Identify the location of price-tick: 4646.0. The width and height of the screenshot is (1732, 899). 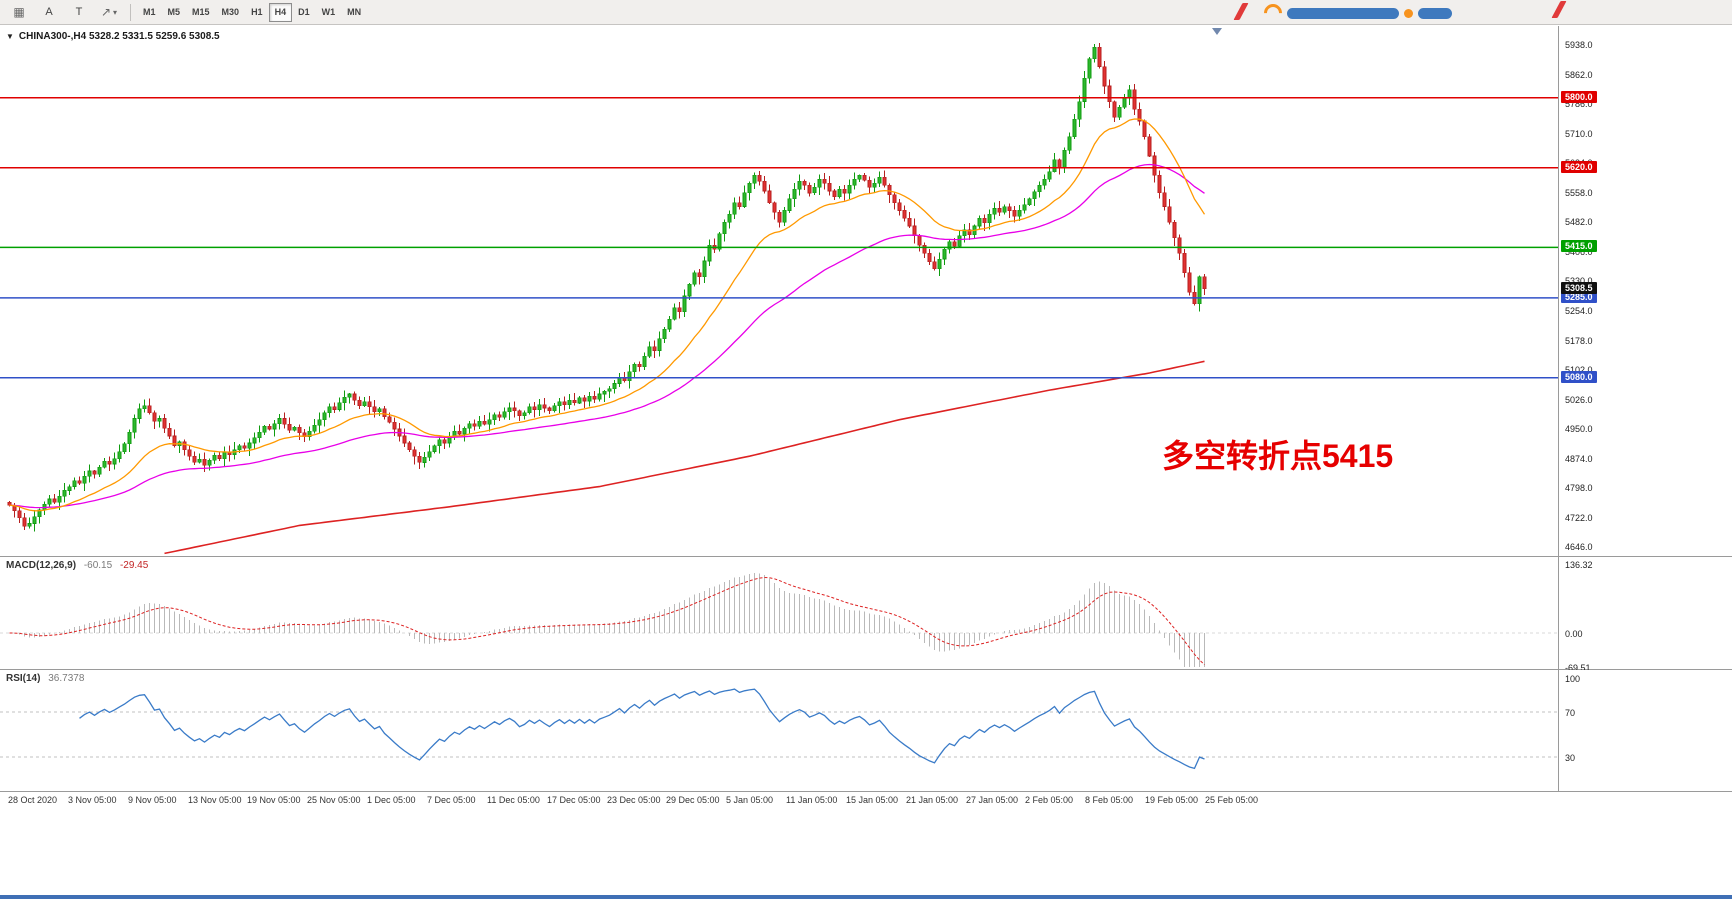
(1579, 547).